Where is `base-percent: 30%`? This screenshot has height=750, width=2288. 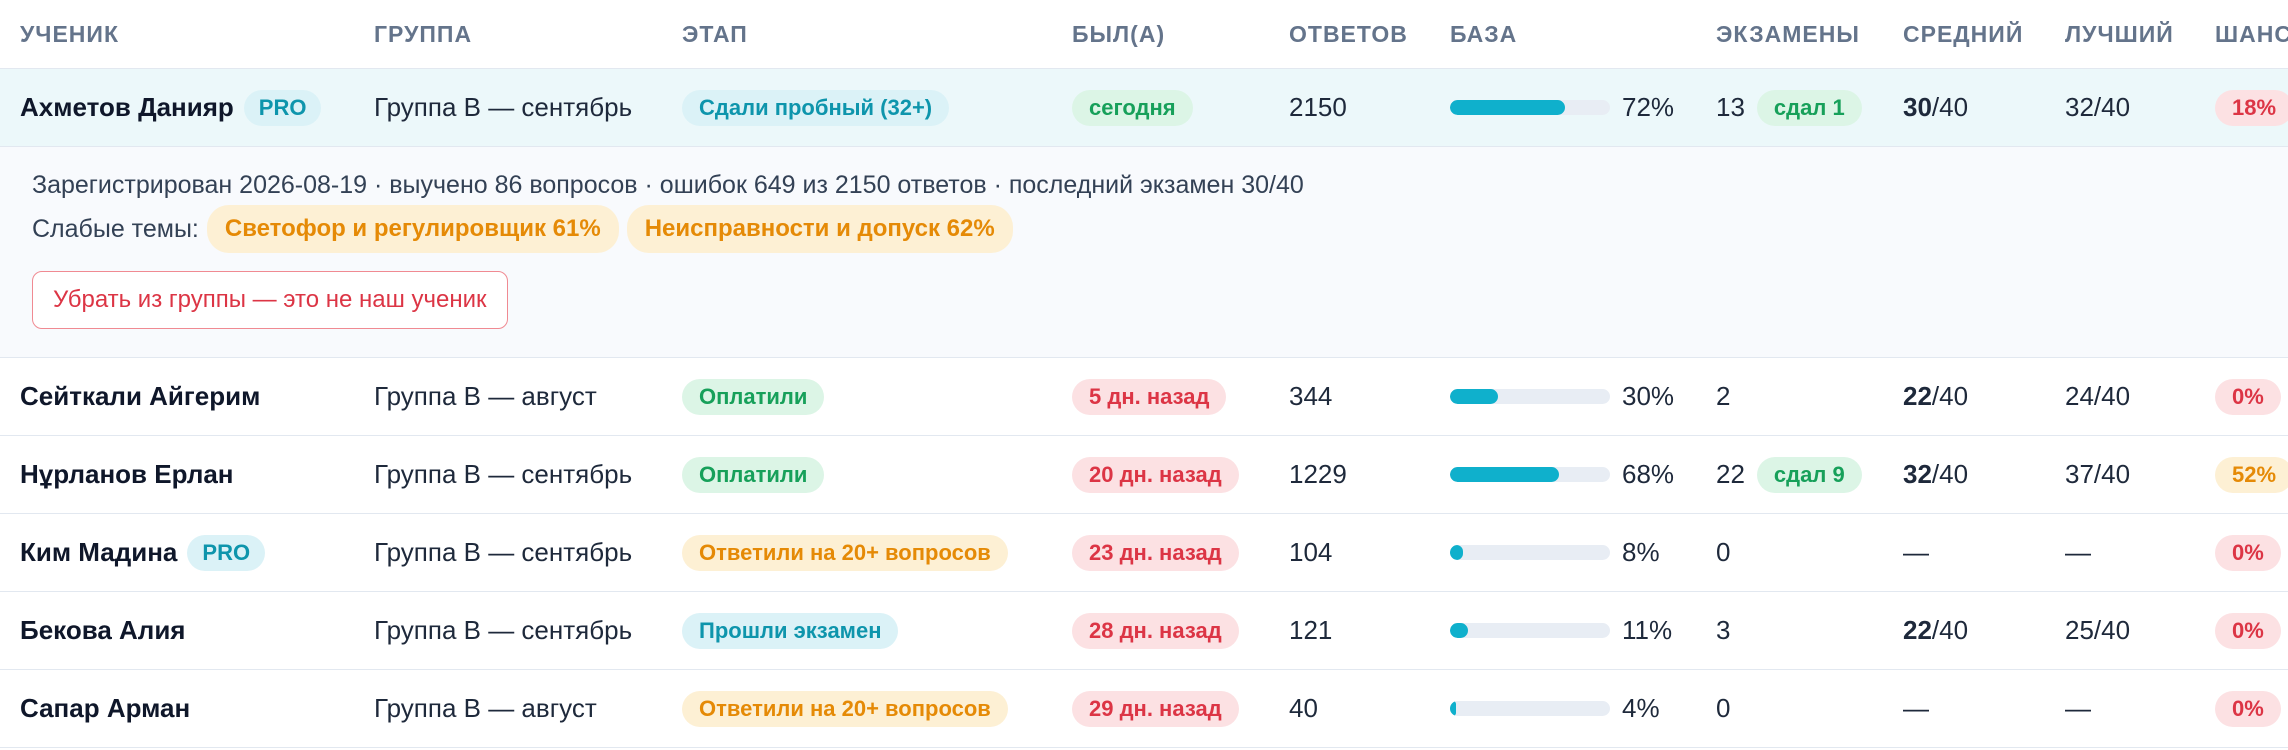
base-percent: 30% is located at coordinates (1648, 396).